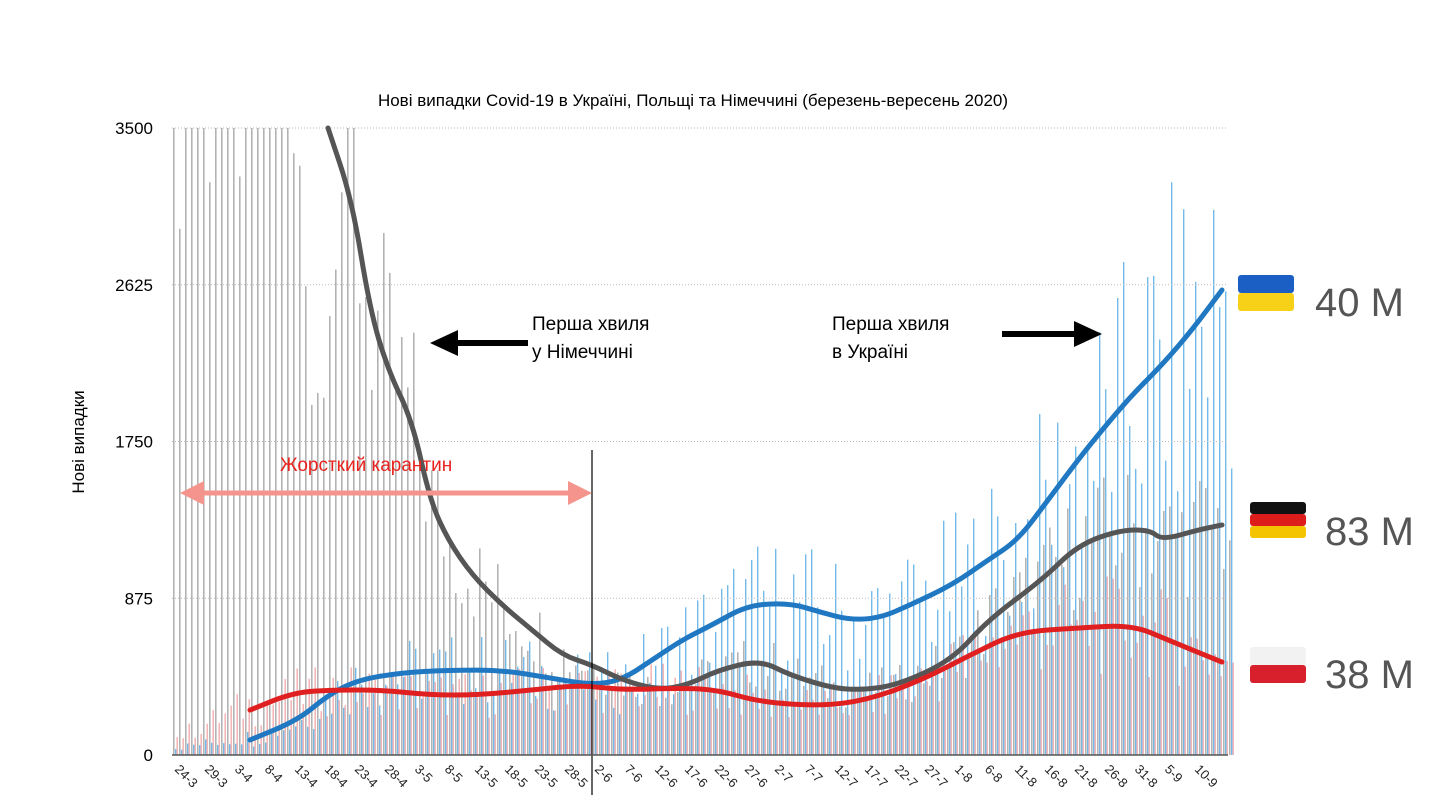 The image size is (1440, 810). What do you see at coordinates (134, 128) in the screenshot?
I see `y-tick-label: 3500` at bounding box center [134, 128].